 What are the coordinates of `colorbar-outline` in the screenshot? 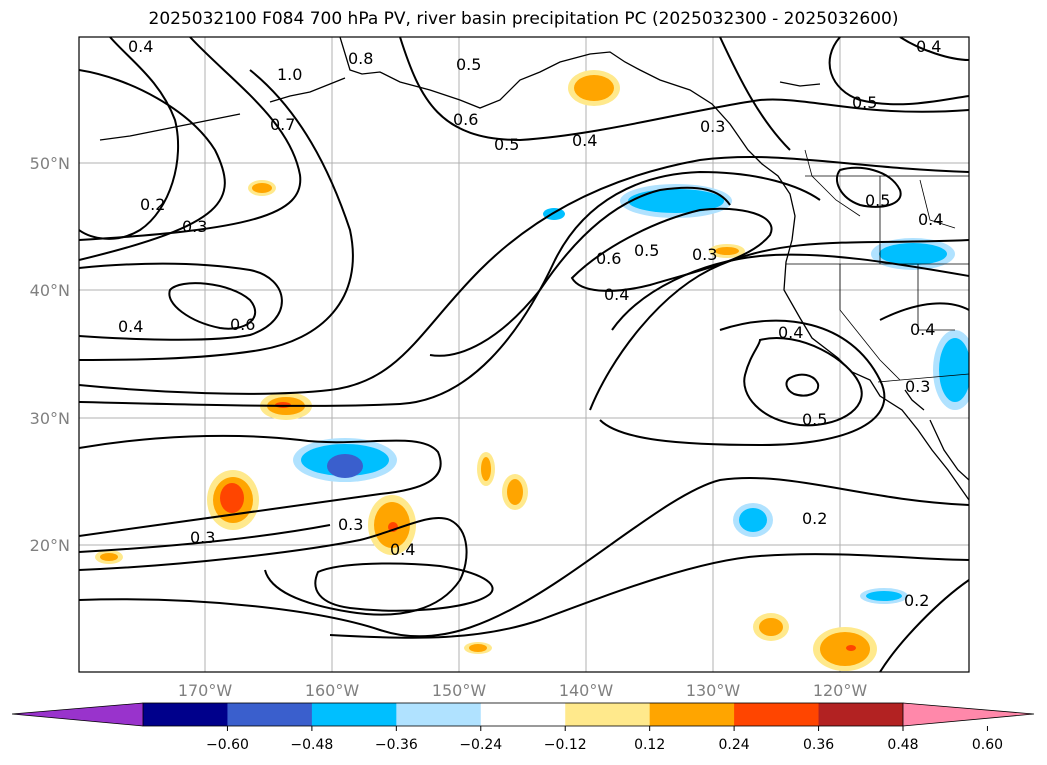 It's located at (523, 714).